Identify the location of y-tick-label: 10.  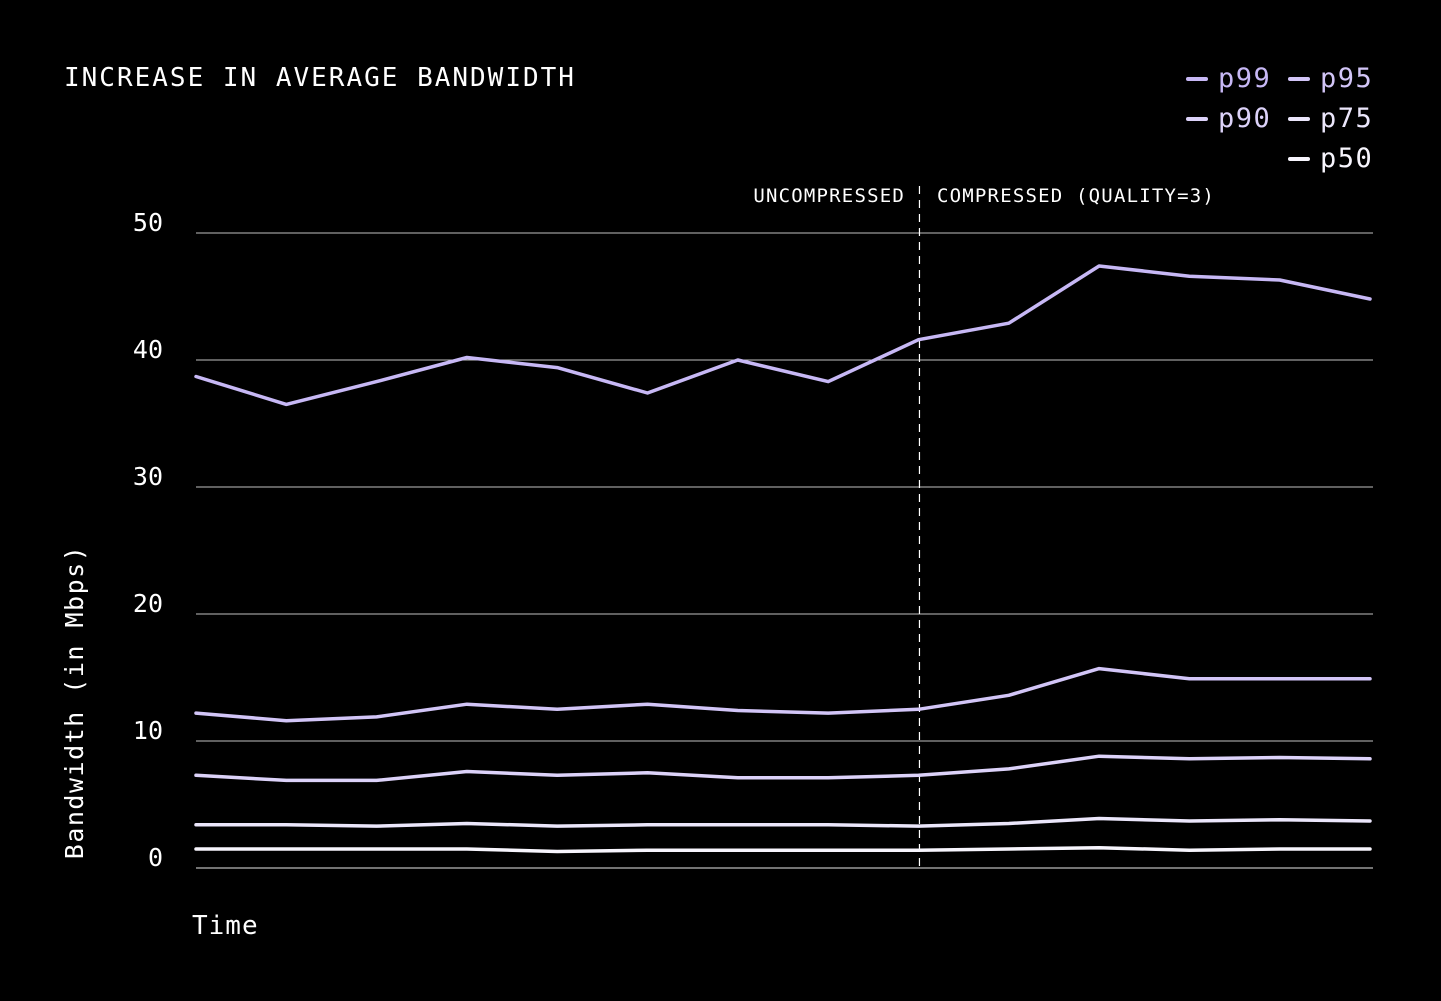
(148, 730).